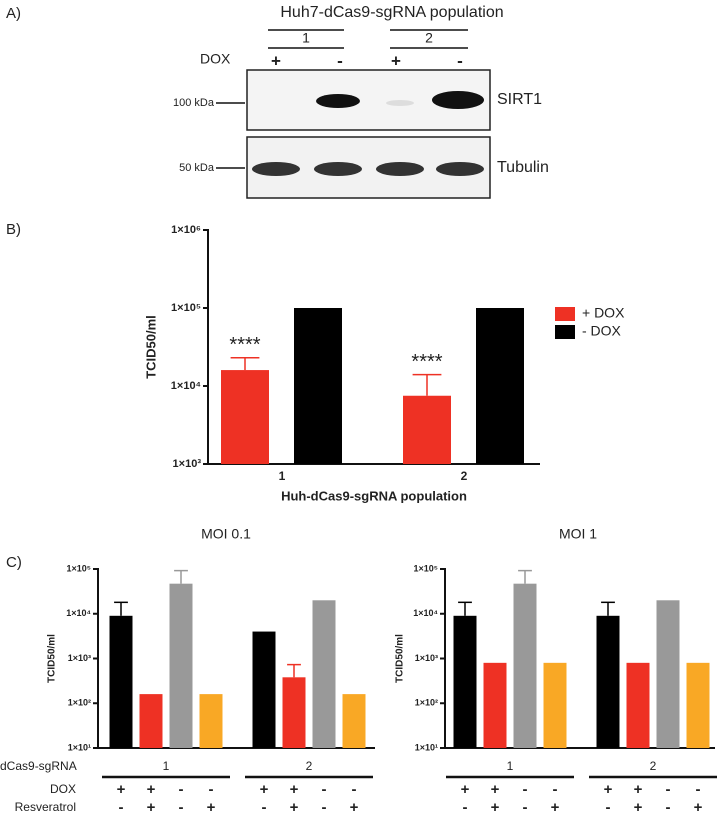  What do you see at coordinates (282, 476) in the screenshot?
I see `x-tick-label: 1` at bounding box center [282, 476].